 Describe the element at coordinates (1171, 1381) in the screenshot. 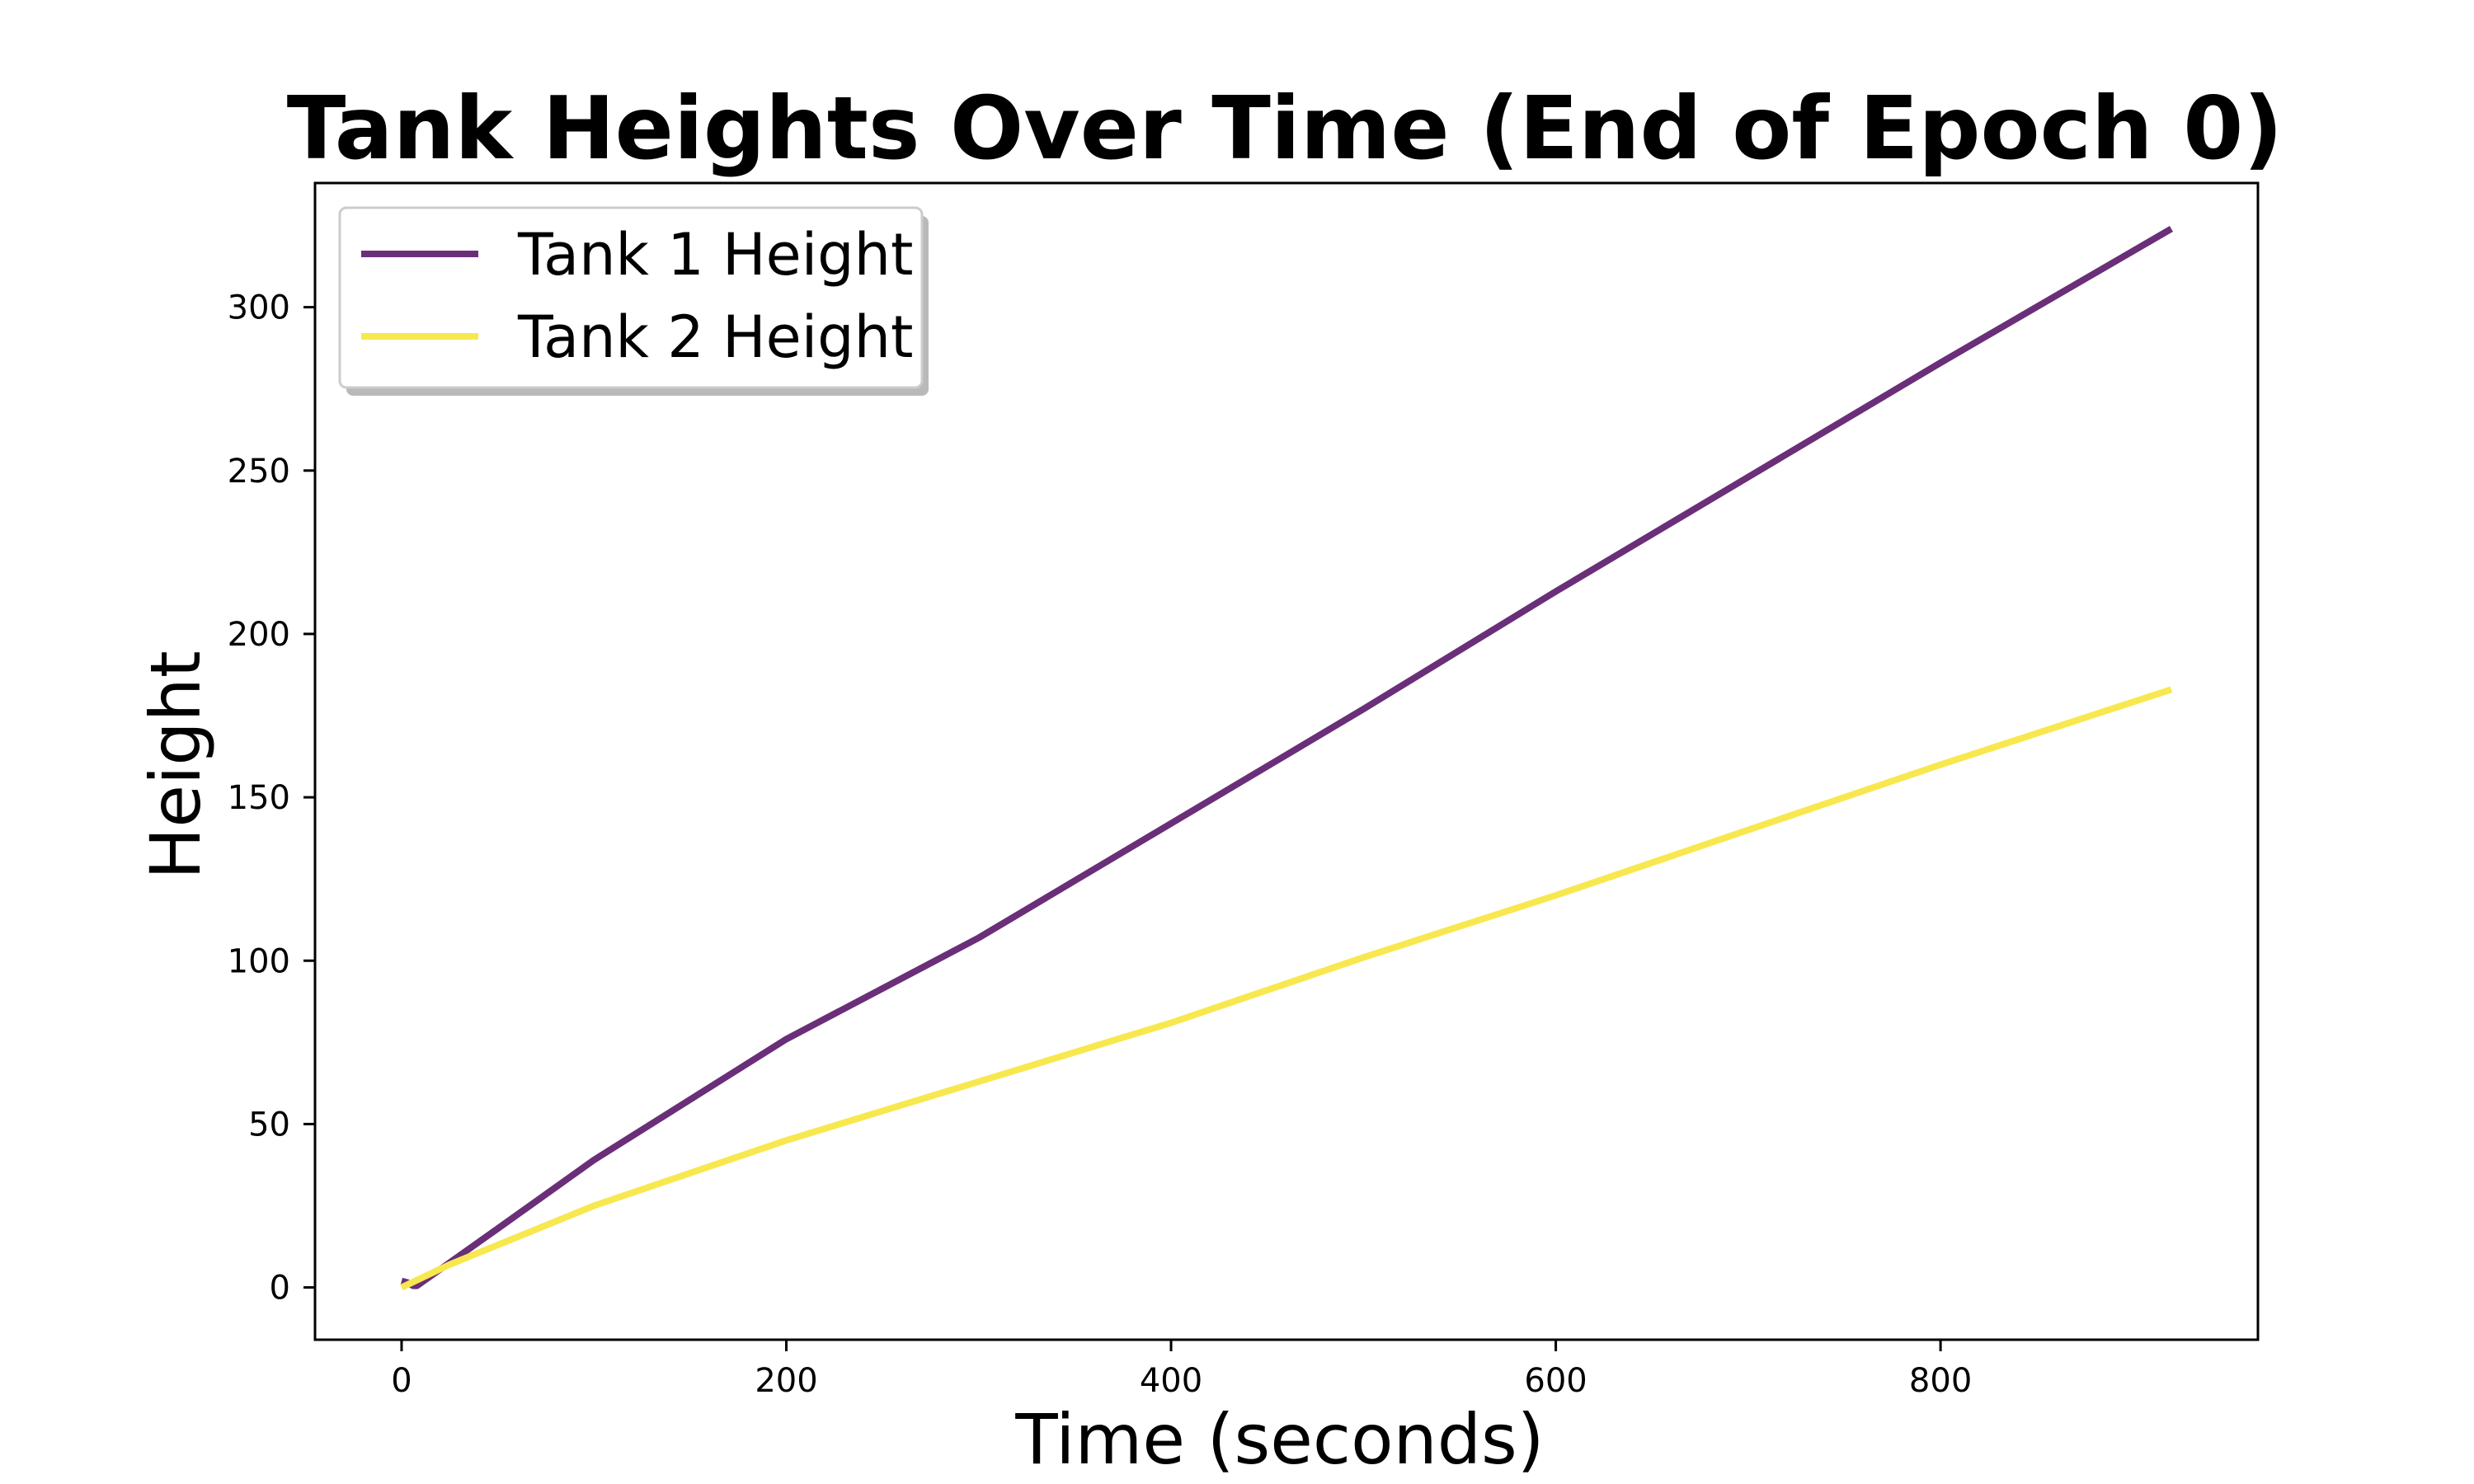

I see `x-tick-label: 400` at that location.